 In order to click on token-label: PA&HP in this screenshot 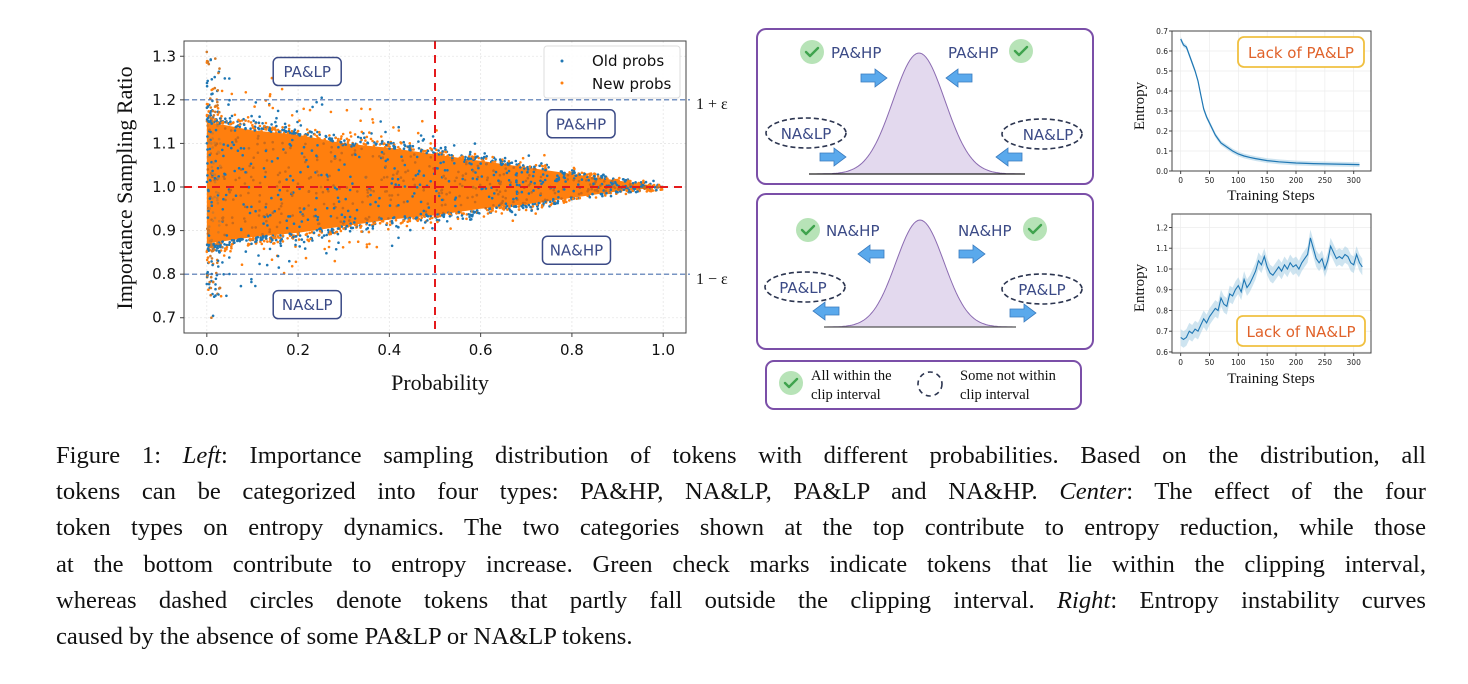, I will do `click(856, 53)`.